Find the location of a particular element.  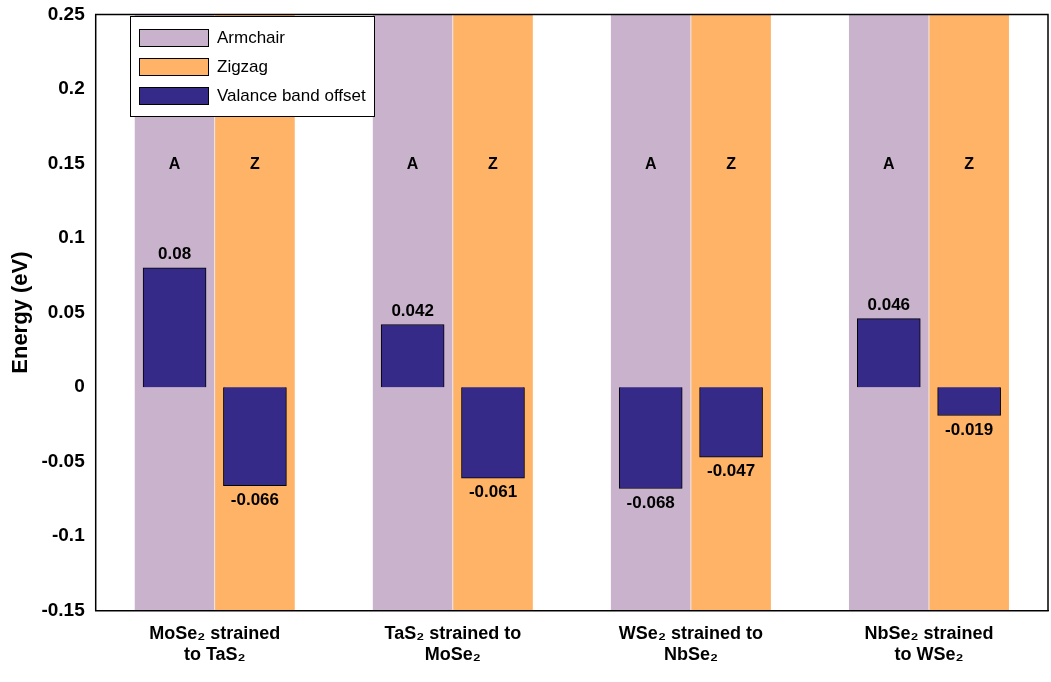

y-tick-label: 0.05 is located at coordinates (66, 311).